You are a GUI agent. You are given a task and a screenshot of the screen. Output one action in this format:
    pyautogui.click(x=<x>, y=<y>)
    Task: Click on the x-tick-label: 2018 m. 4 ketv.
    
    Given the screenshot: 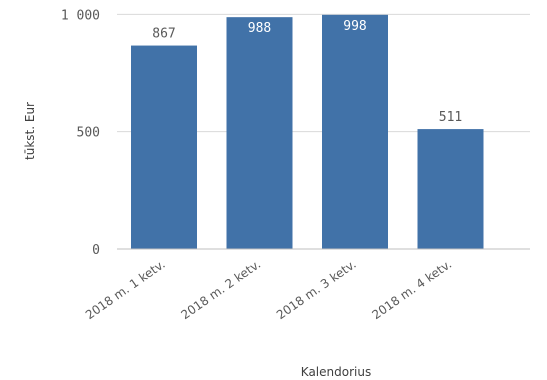 What is the action you would take?
    pyautogui.click(x=411, y=289)
    